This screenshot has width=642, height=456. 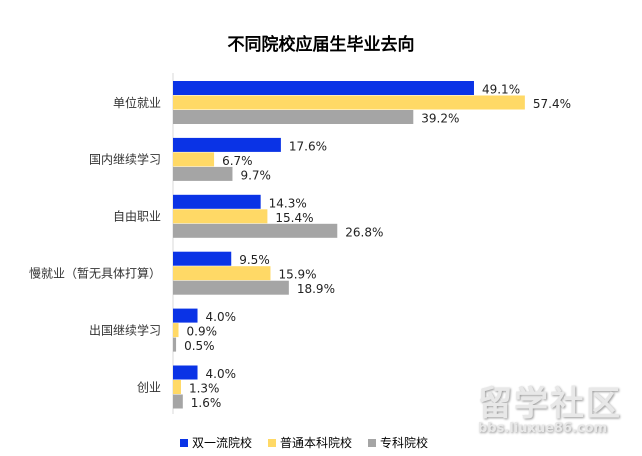 What do you see at coordinates (202, 332) in the screenshot?
I see `data-label: 0.9%` at bounding box center [202, 332].